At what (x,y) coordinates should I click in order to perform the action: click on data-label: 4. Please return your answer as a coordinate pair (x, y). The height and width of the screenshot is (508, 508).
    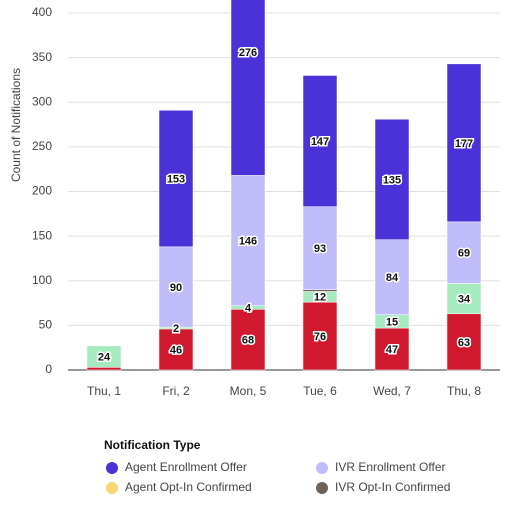
    Looking at the image, I should click on (248, 308).